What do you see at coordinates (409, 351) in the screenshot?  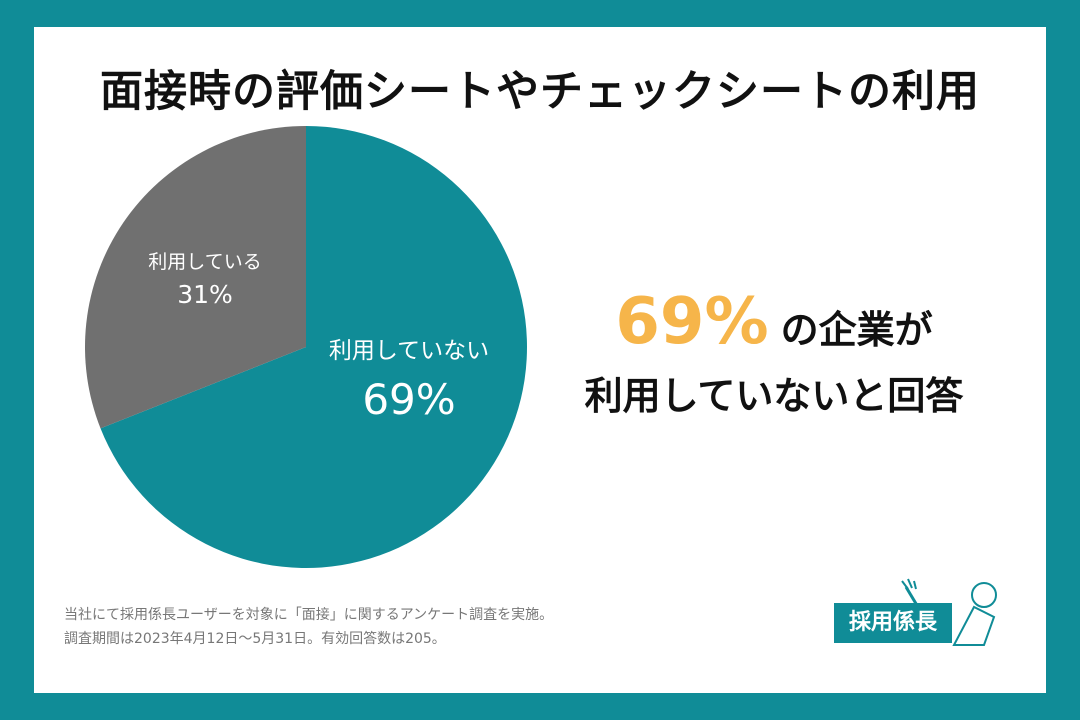 I see `slice-label-not-used: 利用していない` at bounding box center [409, 351].